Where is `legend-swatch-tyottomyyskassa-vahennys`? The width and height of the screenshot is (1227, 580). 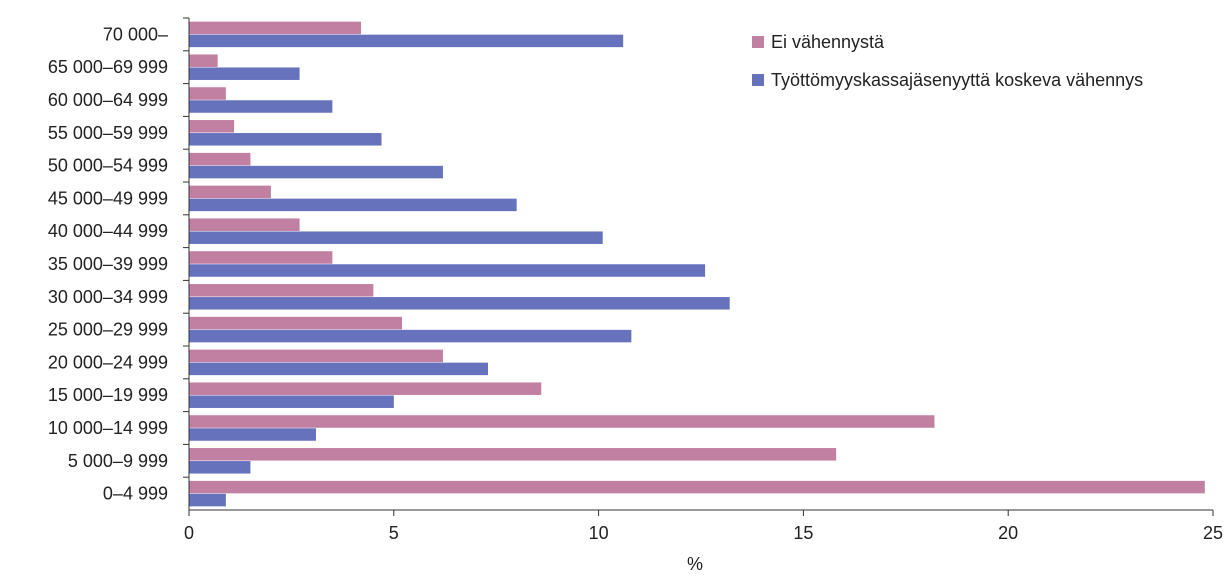 legend-swatch-tyottomyyskassa-vahennys is located at coordinates (758, 80).